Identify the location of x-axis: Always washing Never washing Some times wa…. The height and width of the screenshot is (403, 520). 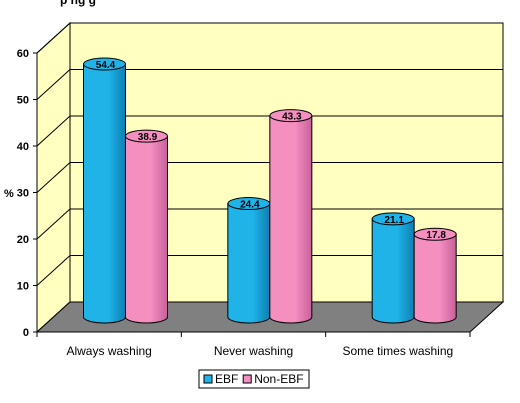
(253, 344).